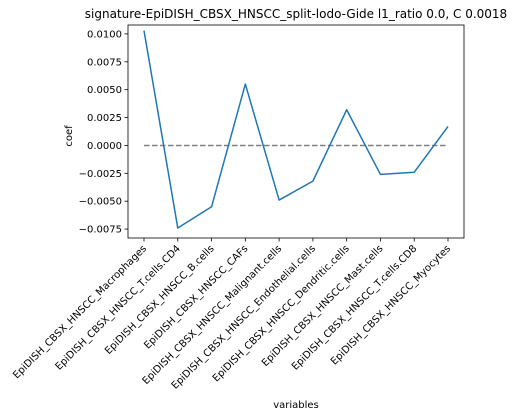 The width and height of the screenshot is (515, 416). Describe the element at coordinates (100, 230) in the screenshot. I see `y-tick-label: −0.0075` at that location.